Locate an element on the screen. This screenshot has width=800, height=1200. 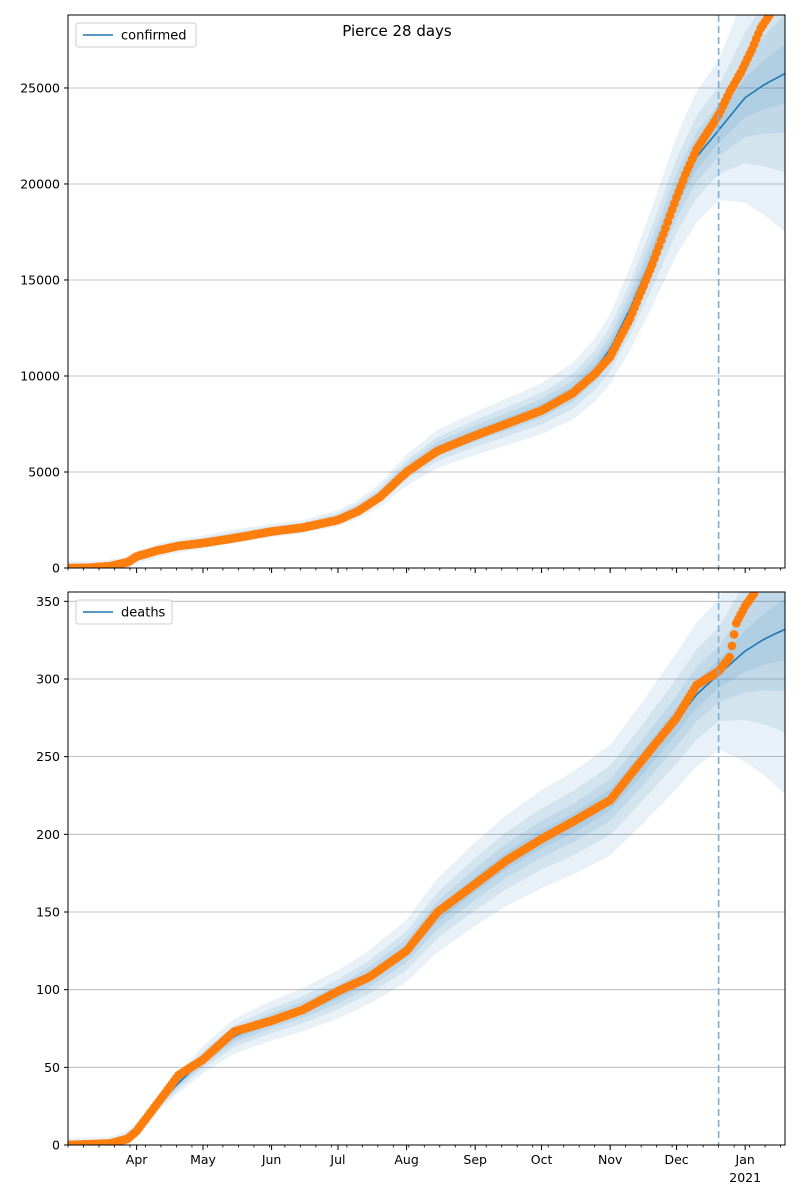
y-tick-label: 20000 is located at coordinates (40, 183).